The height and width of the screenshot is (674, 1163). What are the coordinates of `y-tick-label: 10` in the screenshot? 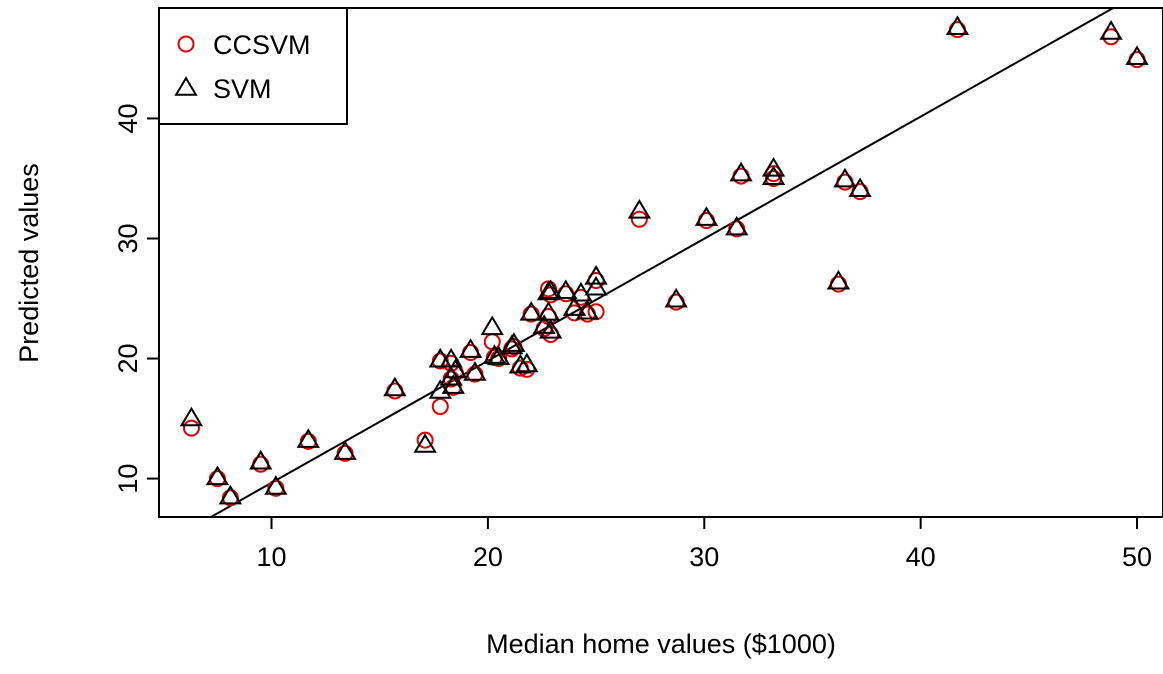 It's located at (128, 479).